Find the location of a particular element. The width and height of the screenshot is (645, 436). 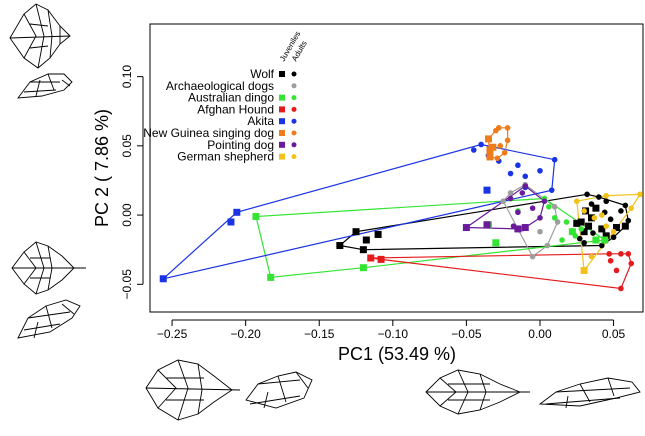

legend-juvenile-marker-new-guinea-singing-dog is located at coordinates (282, 133).